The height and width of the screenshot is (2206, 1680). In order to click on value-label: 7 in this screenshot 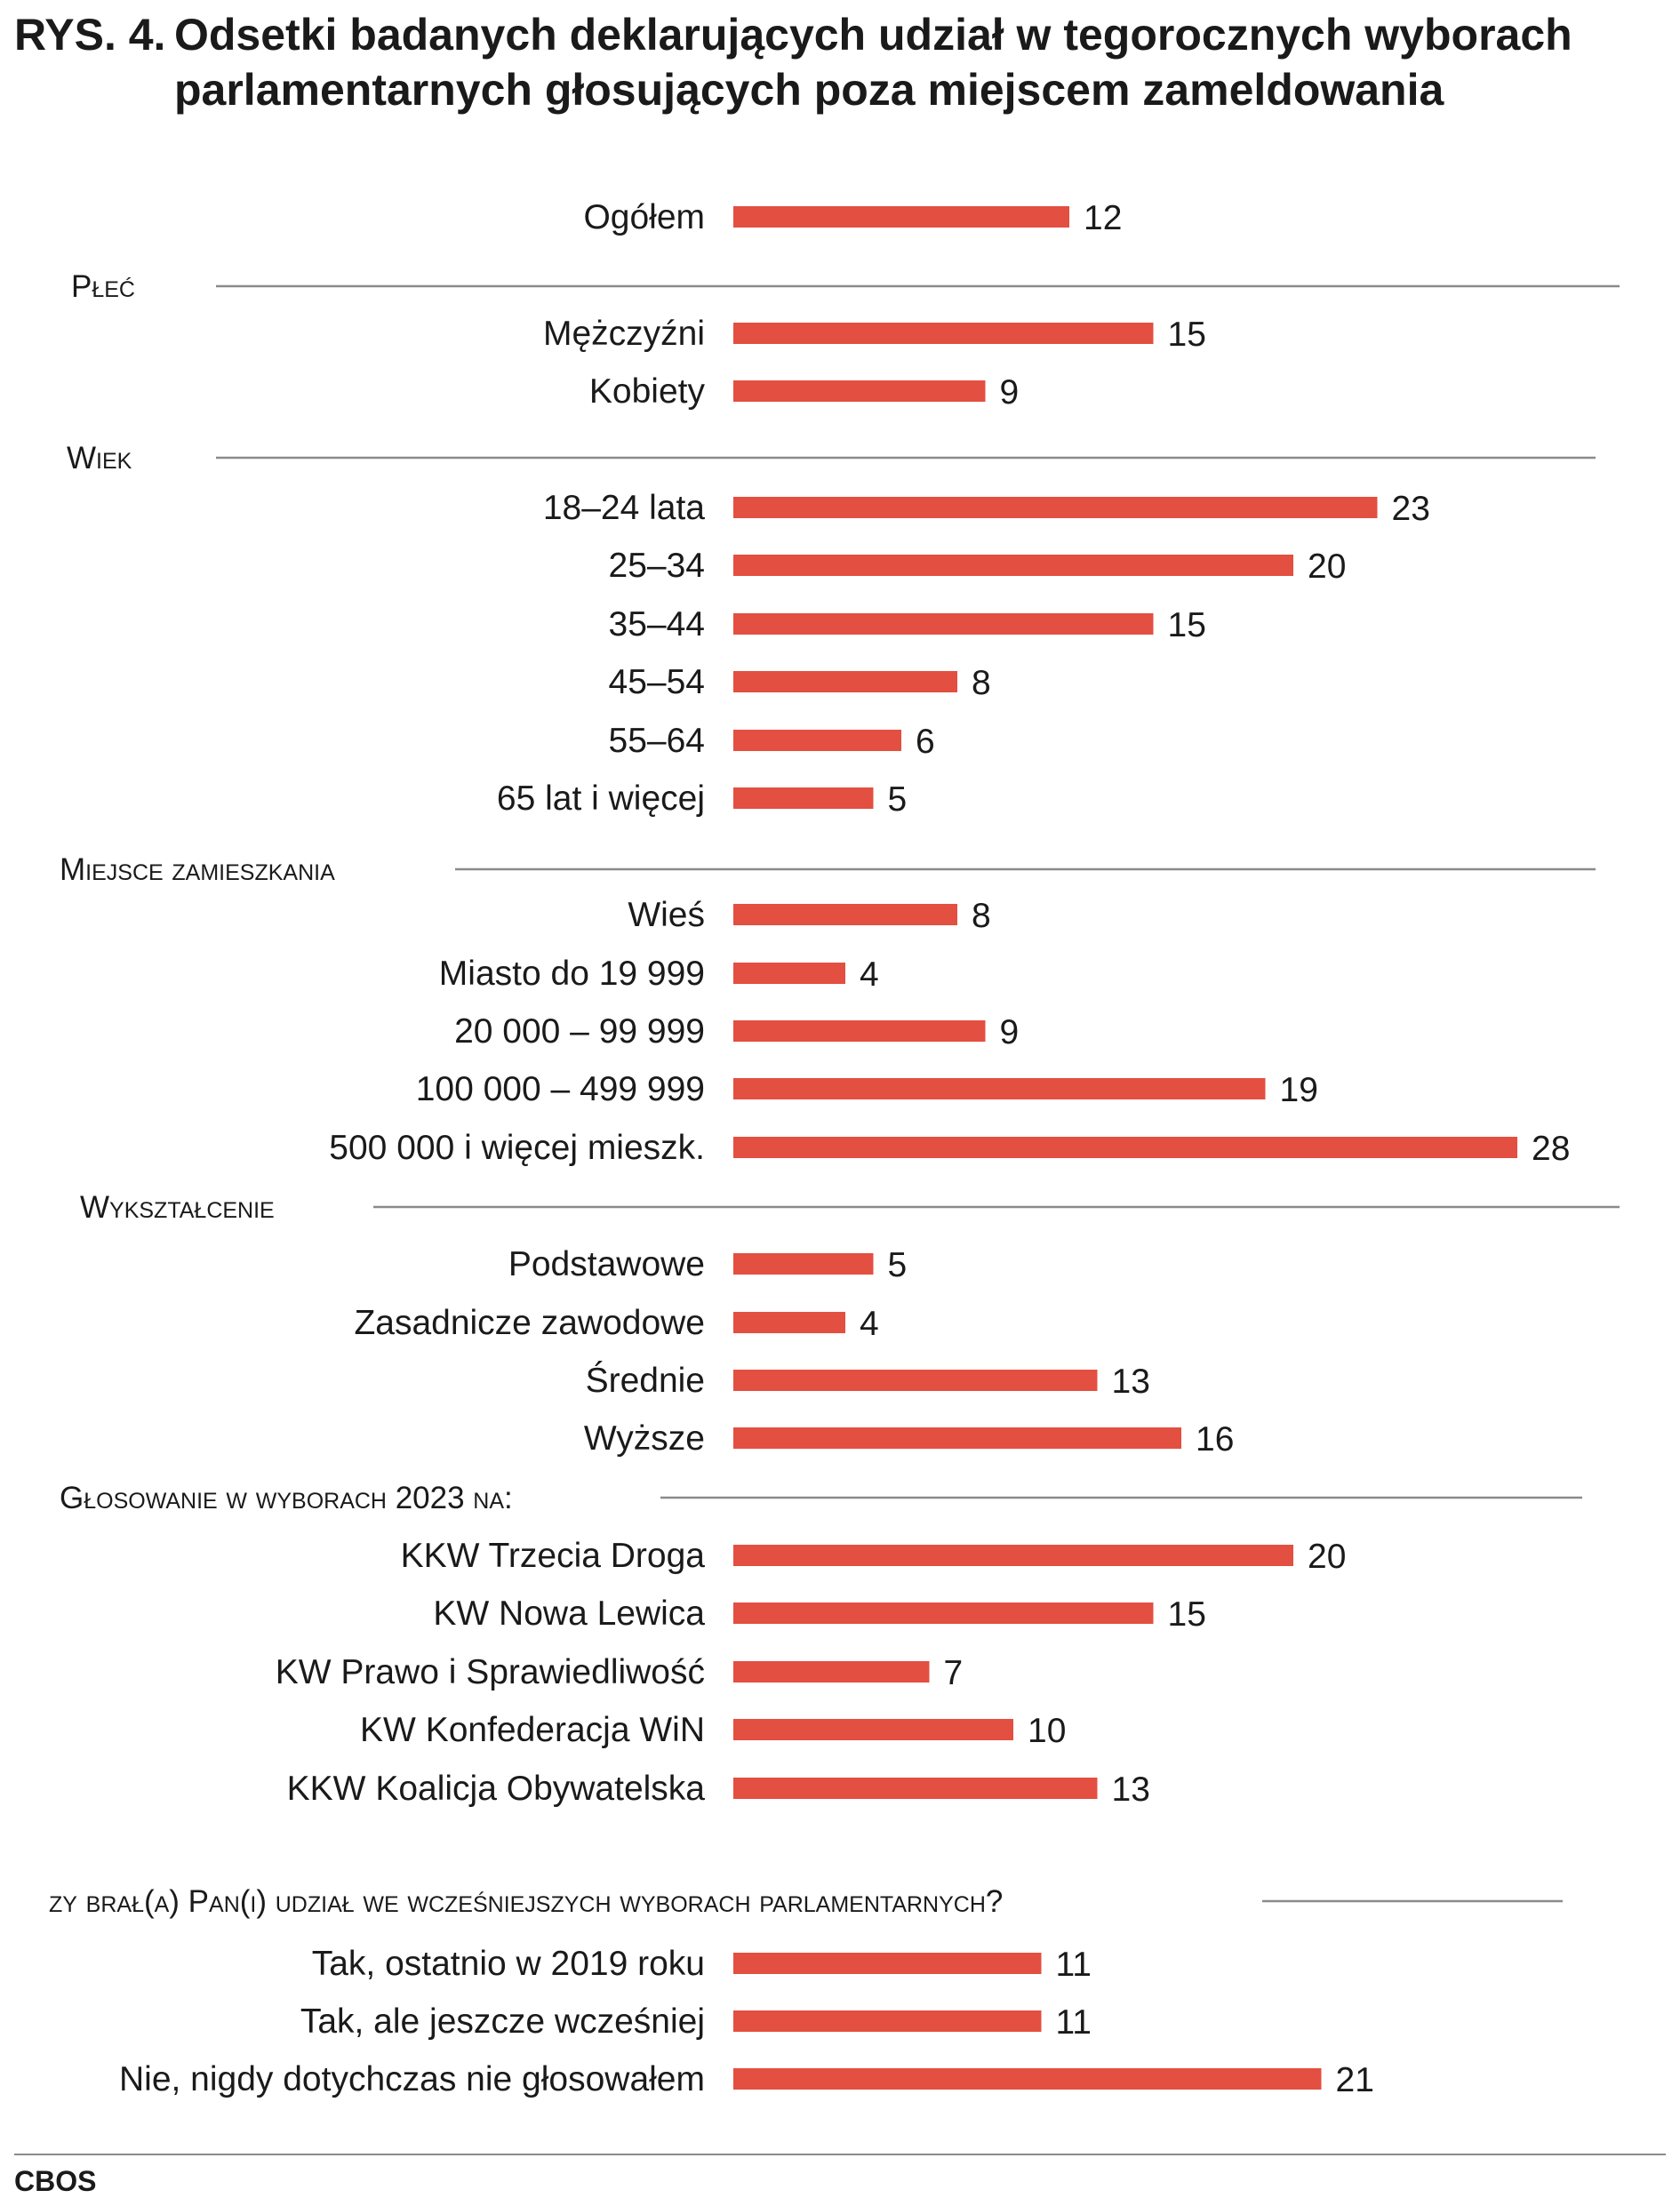, I will do `click(954, 1673)`.